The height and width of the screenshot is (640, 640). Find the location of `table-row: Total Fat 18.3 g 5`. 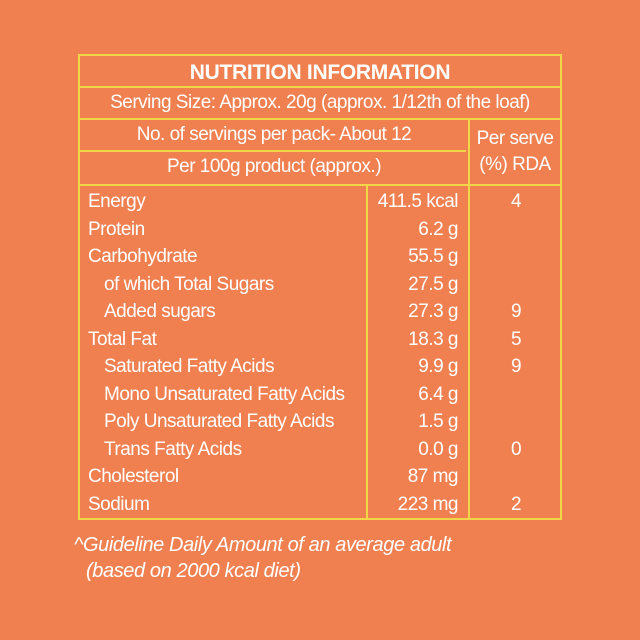

table-row: Total Fat 18.3 g 5 is located at coordinates (320, 340).